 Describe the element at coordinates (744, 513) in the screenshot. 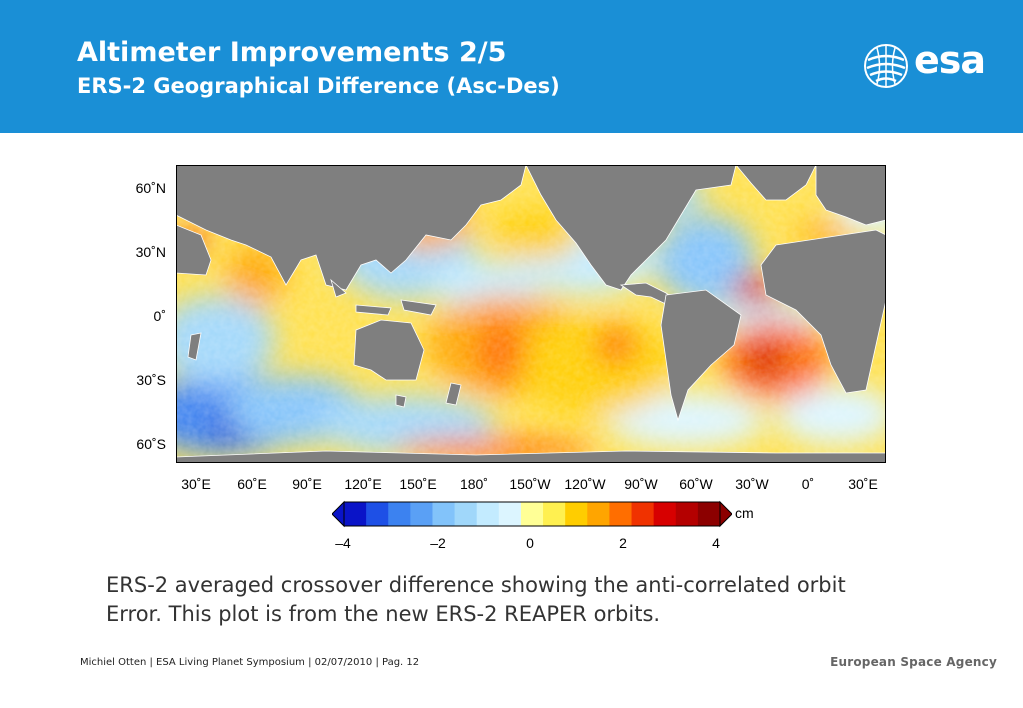

I see `colorbar-unit: cm` at that location.